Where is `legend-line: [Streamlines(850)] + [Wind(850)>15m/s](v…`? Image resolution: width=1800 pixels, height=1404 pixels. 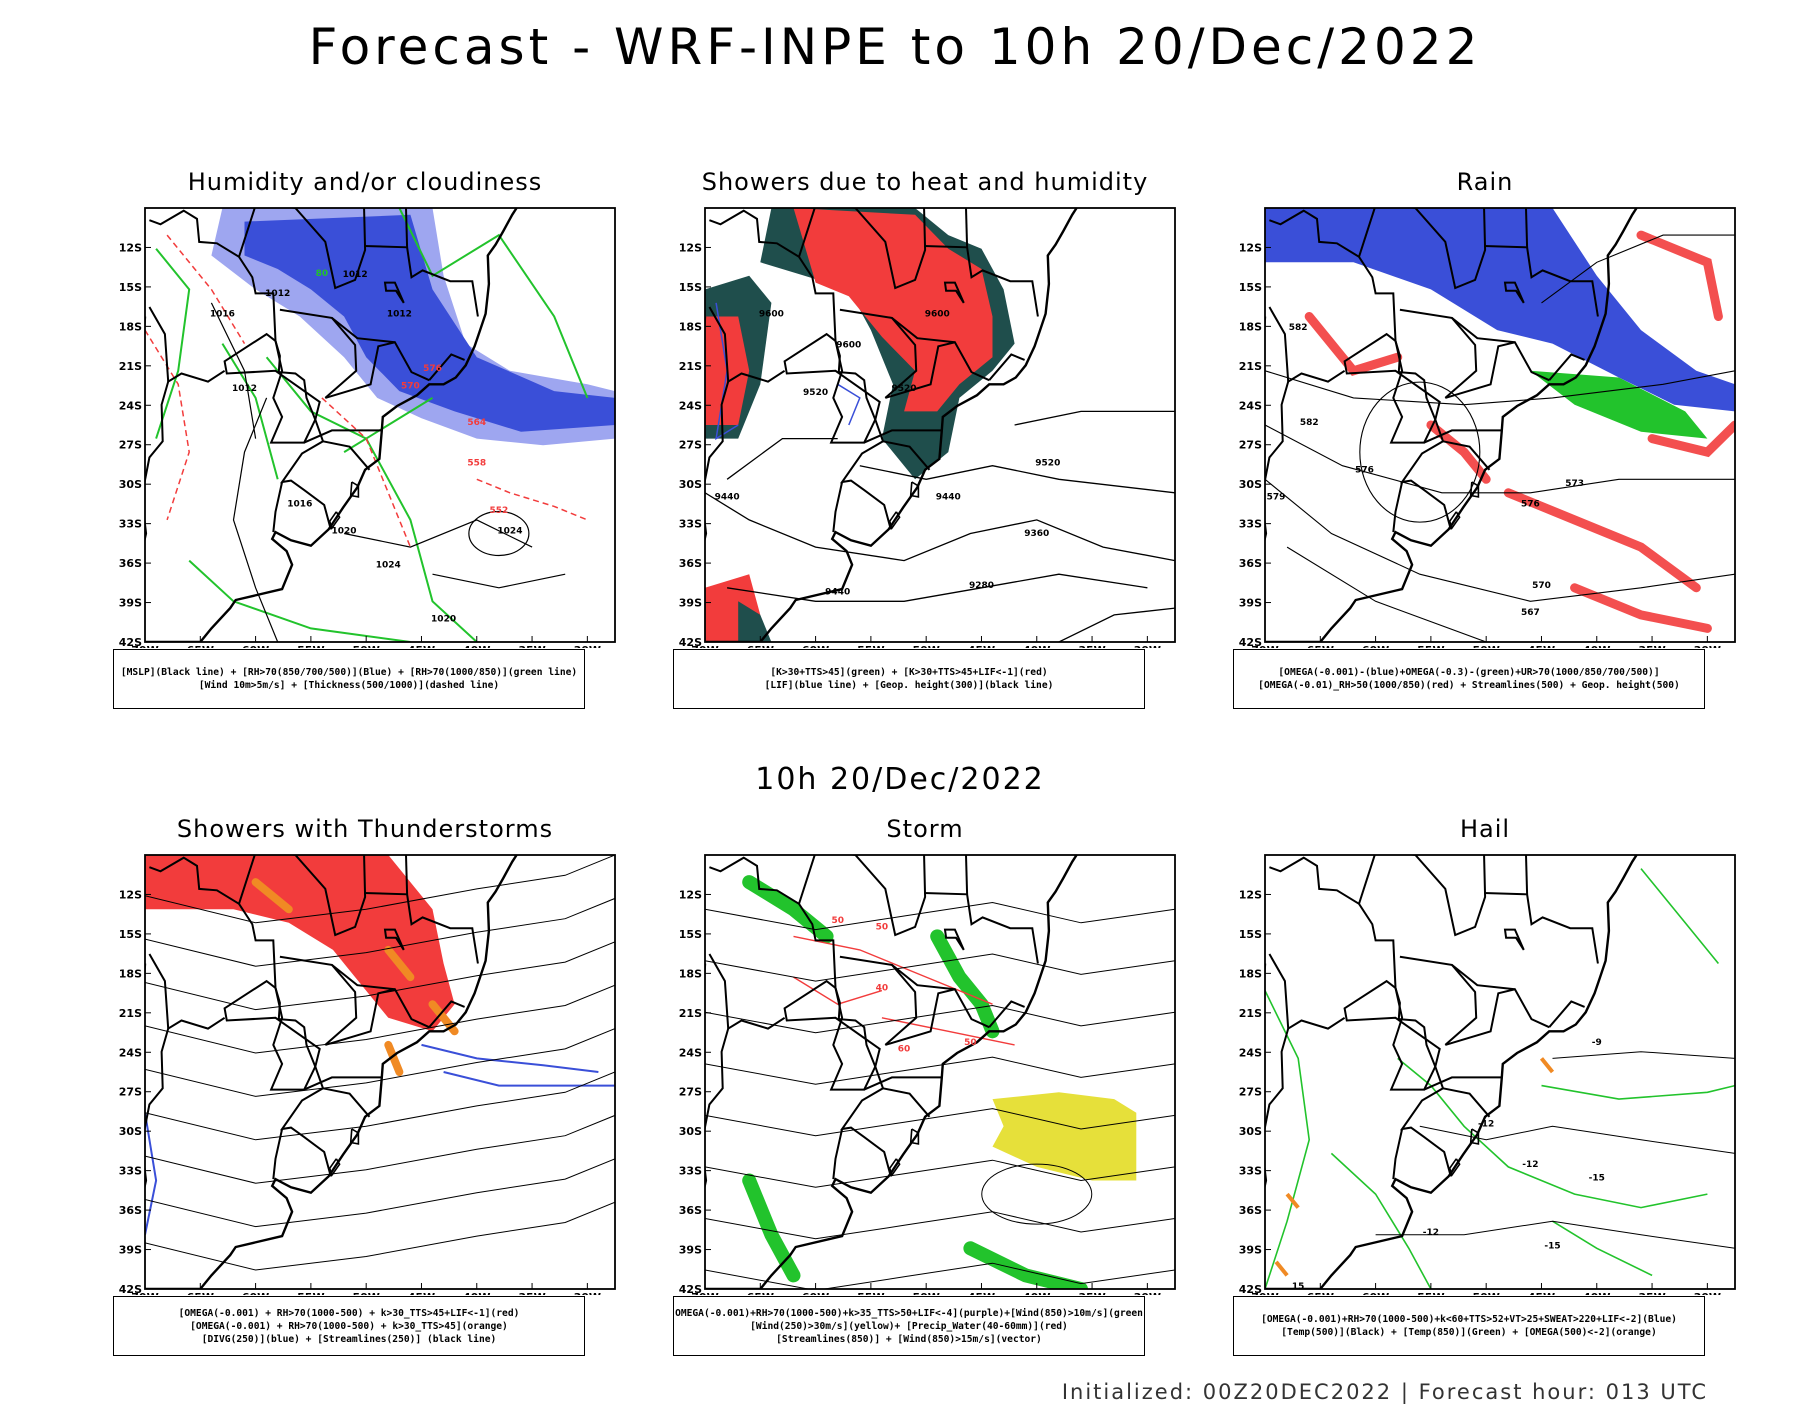
legend-line: [Streamlines(850)] + [Wind(850)>15m/s](v… is located at coordinates (909, 1339).